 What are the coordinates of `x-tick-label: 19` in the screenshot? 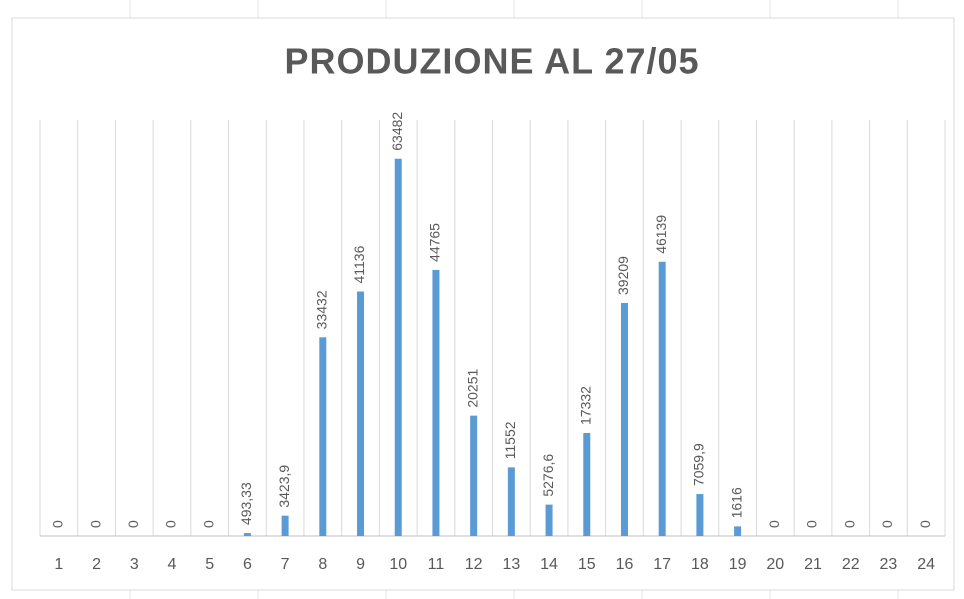 It's located at (738, 564).